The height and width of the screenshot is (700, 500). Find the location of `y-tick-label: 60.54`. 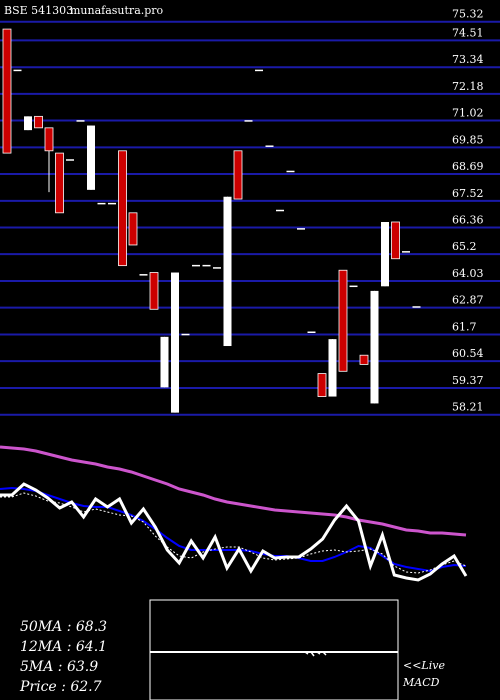

y-tick-label: 60.54 is located at coordinates (468, 353).